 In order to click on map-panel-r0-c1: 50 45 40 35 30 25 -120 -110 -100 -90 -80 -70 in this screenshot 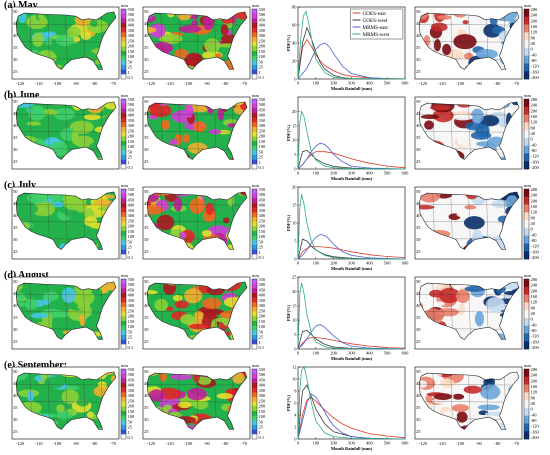, I will do `click(196, 46)`.